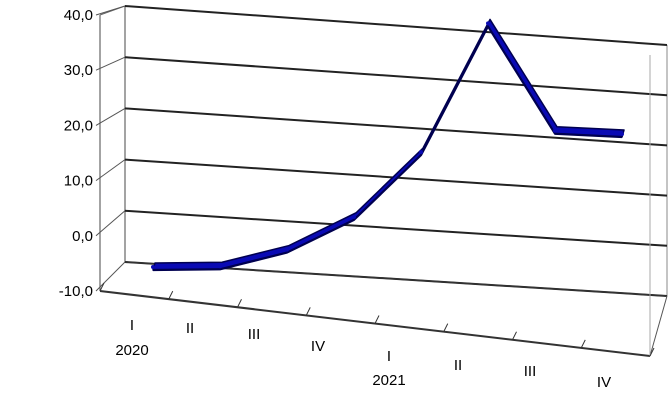 The width and height of the screenshot is (669, 395). I want to click on y-axis-tick-labels: -10,0 0,0 10,0 20,0 30,0 40,0, so click(76, 153).